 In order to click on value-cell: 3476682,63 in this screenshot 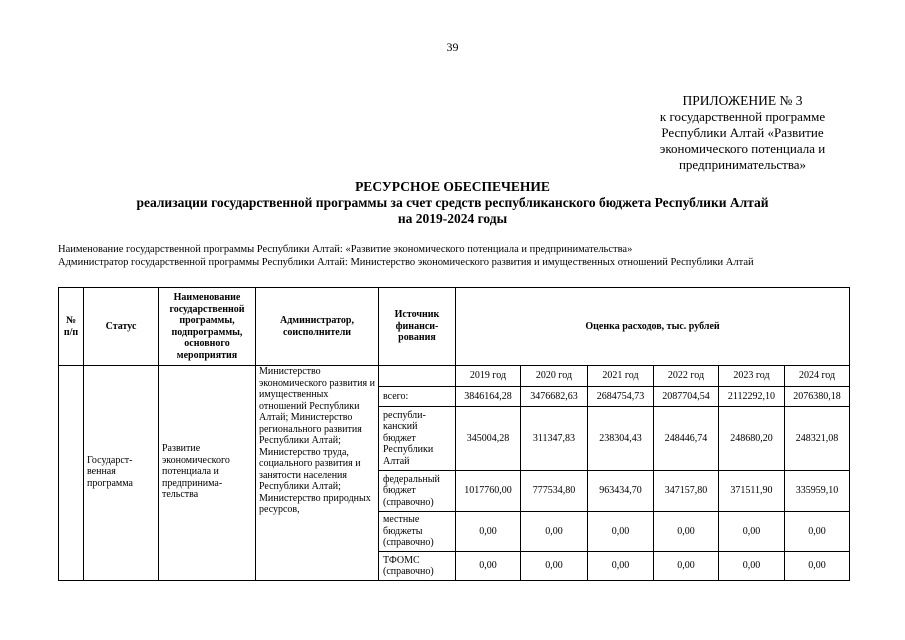, I will do `click(554, 396)`.